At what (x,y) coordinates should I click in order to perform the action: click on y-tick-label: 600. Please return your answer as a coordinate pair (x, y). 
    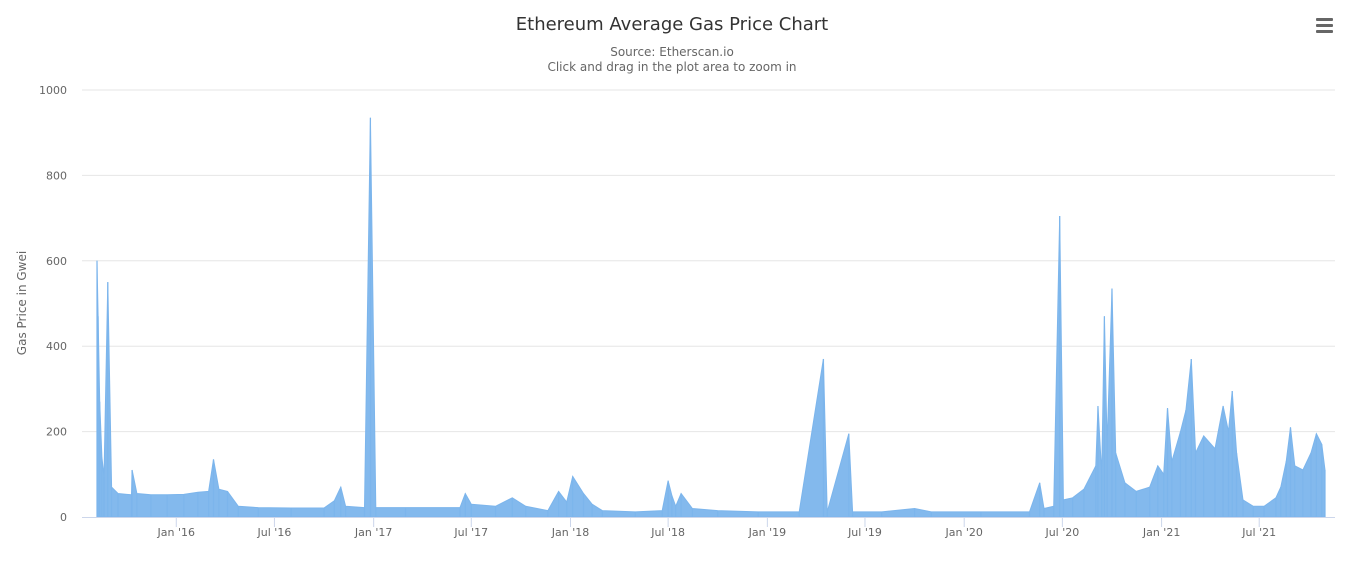
    Looking at the image, I should click on (56, 261).